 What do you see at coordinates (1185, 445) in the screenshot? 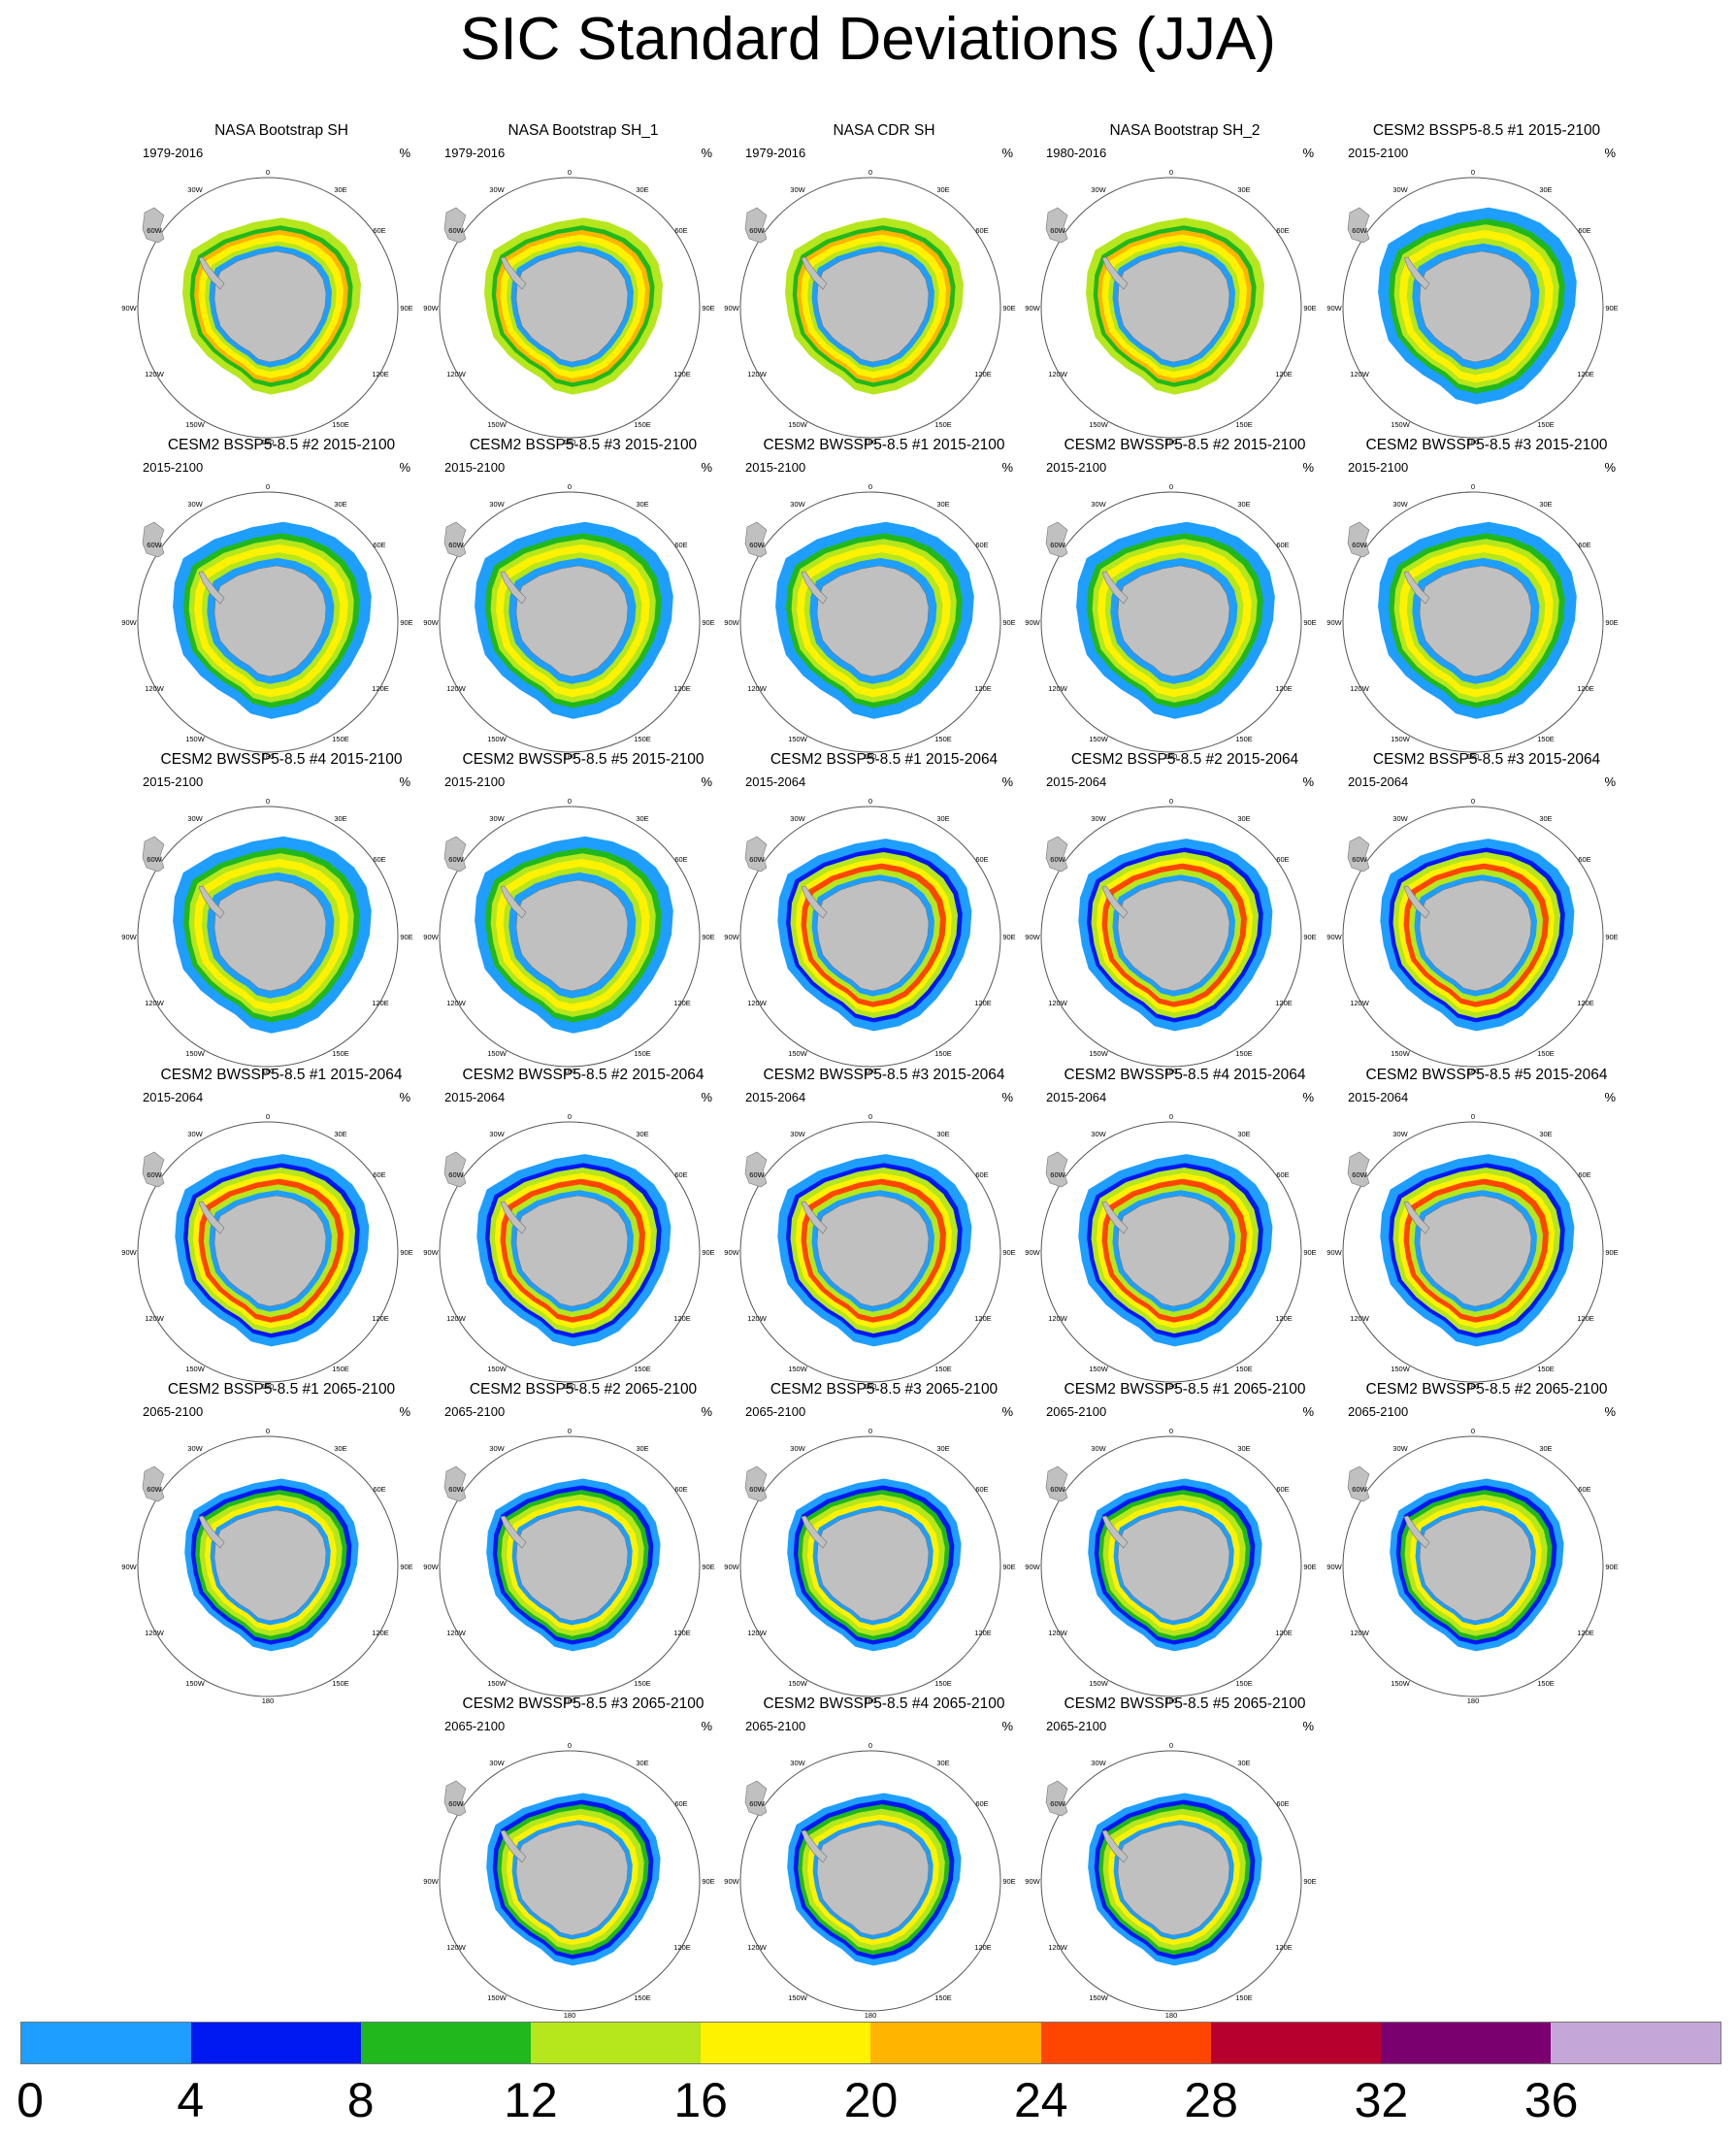
I see `panel-title: CESM2 BWSSP5-8.5 #2 2015-2100` at bounding box center [1185, 445].